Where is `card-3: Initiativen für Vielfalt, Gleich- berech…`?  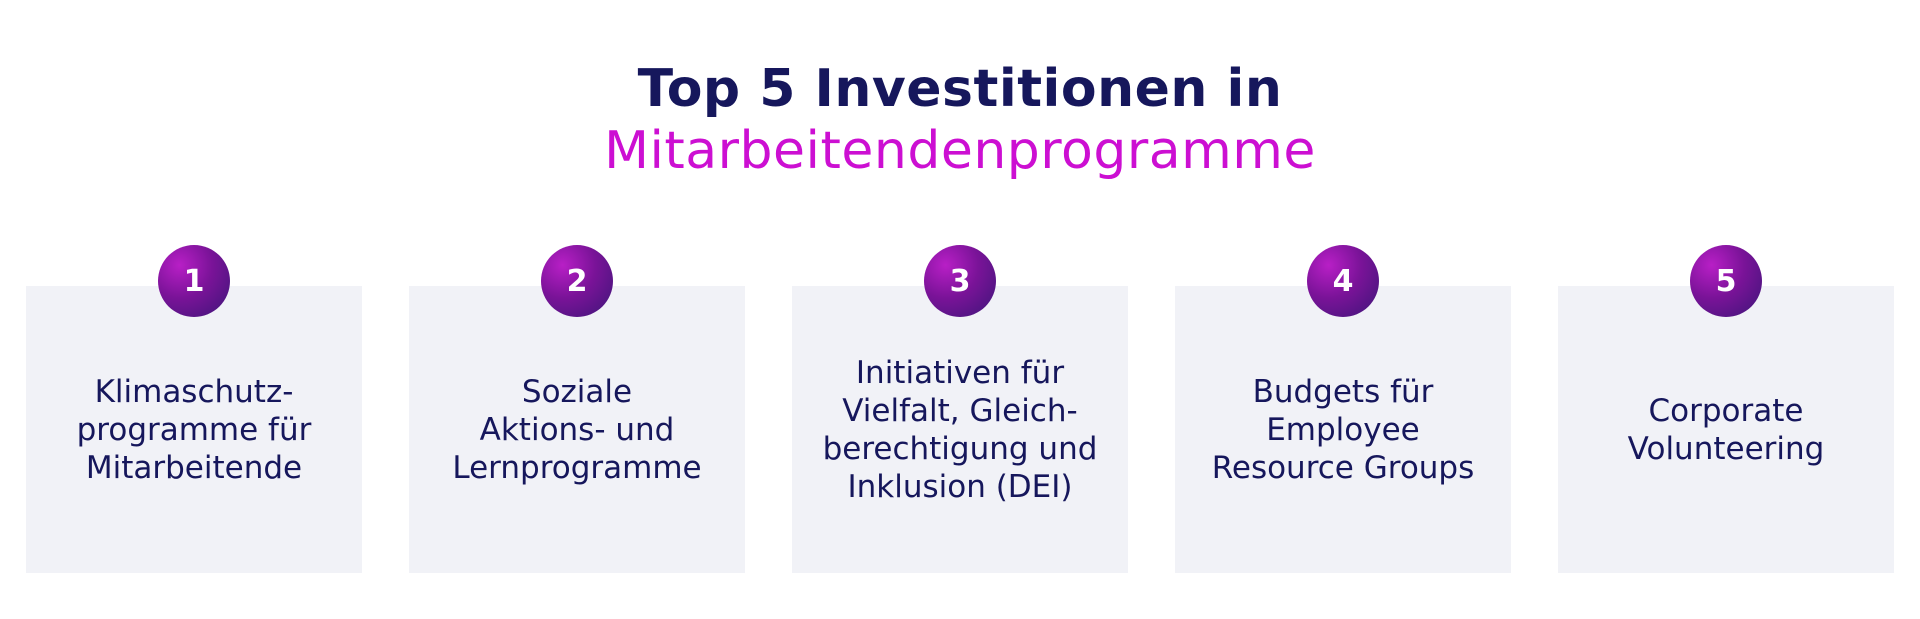 card-3: Initiativen für Vielfalt, Gleich- berech… is located at coordinates (960, 429).